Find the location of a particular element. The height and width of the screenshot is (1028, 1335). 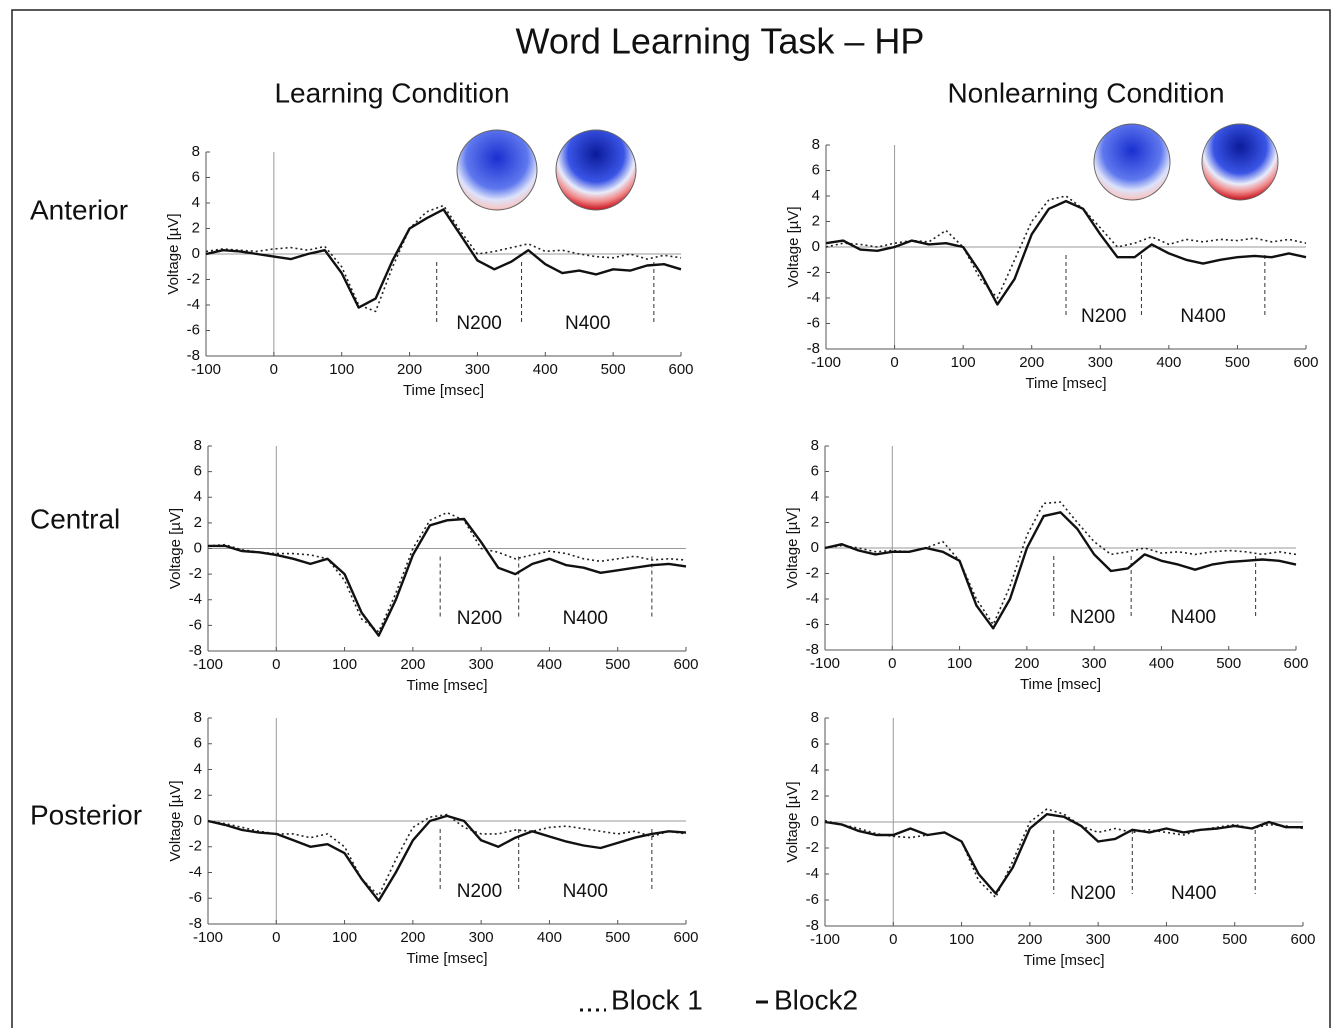

row-label: Anterior is located at coordinates (79, 209).